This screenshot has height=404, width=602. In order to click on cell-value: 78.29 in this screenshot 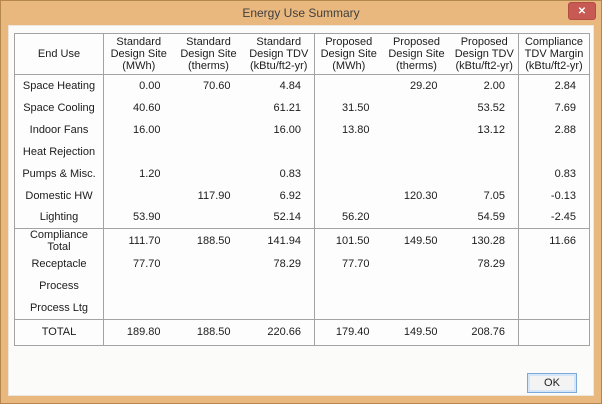, I will do `click(279, 264)`.